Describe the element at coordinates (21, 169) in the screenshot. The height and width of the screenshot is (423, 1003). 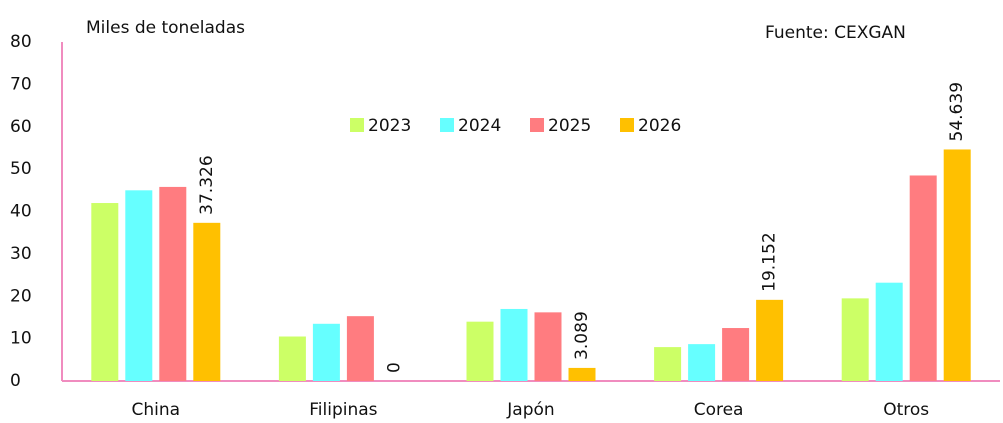
I see `y-tick-label: 50` at that location.